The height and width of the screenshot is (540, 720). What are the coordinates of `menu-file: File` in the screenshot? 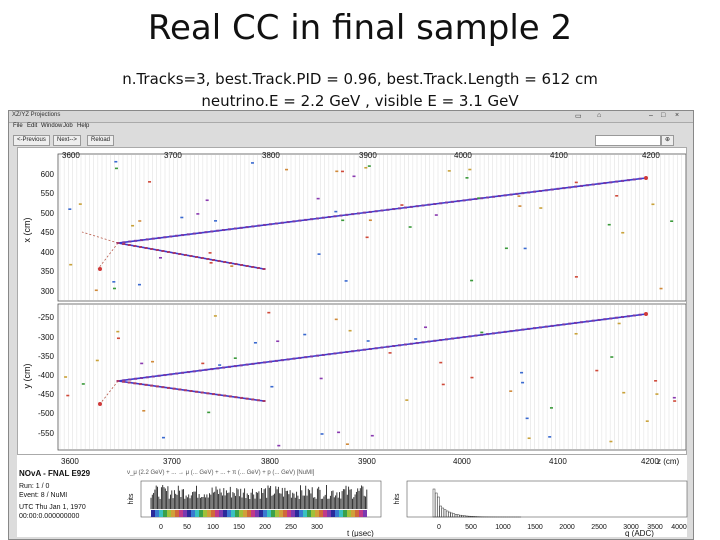 It's located at (18, 126).